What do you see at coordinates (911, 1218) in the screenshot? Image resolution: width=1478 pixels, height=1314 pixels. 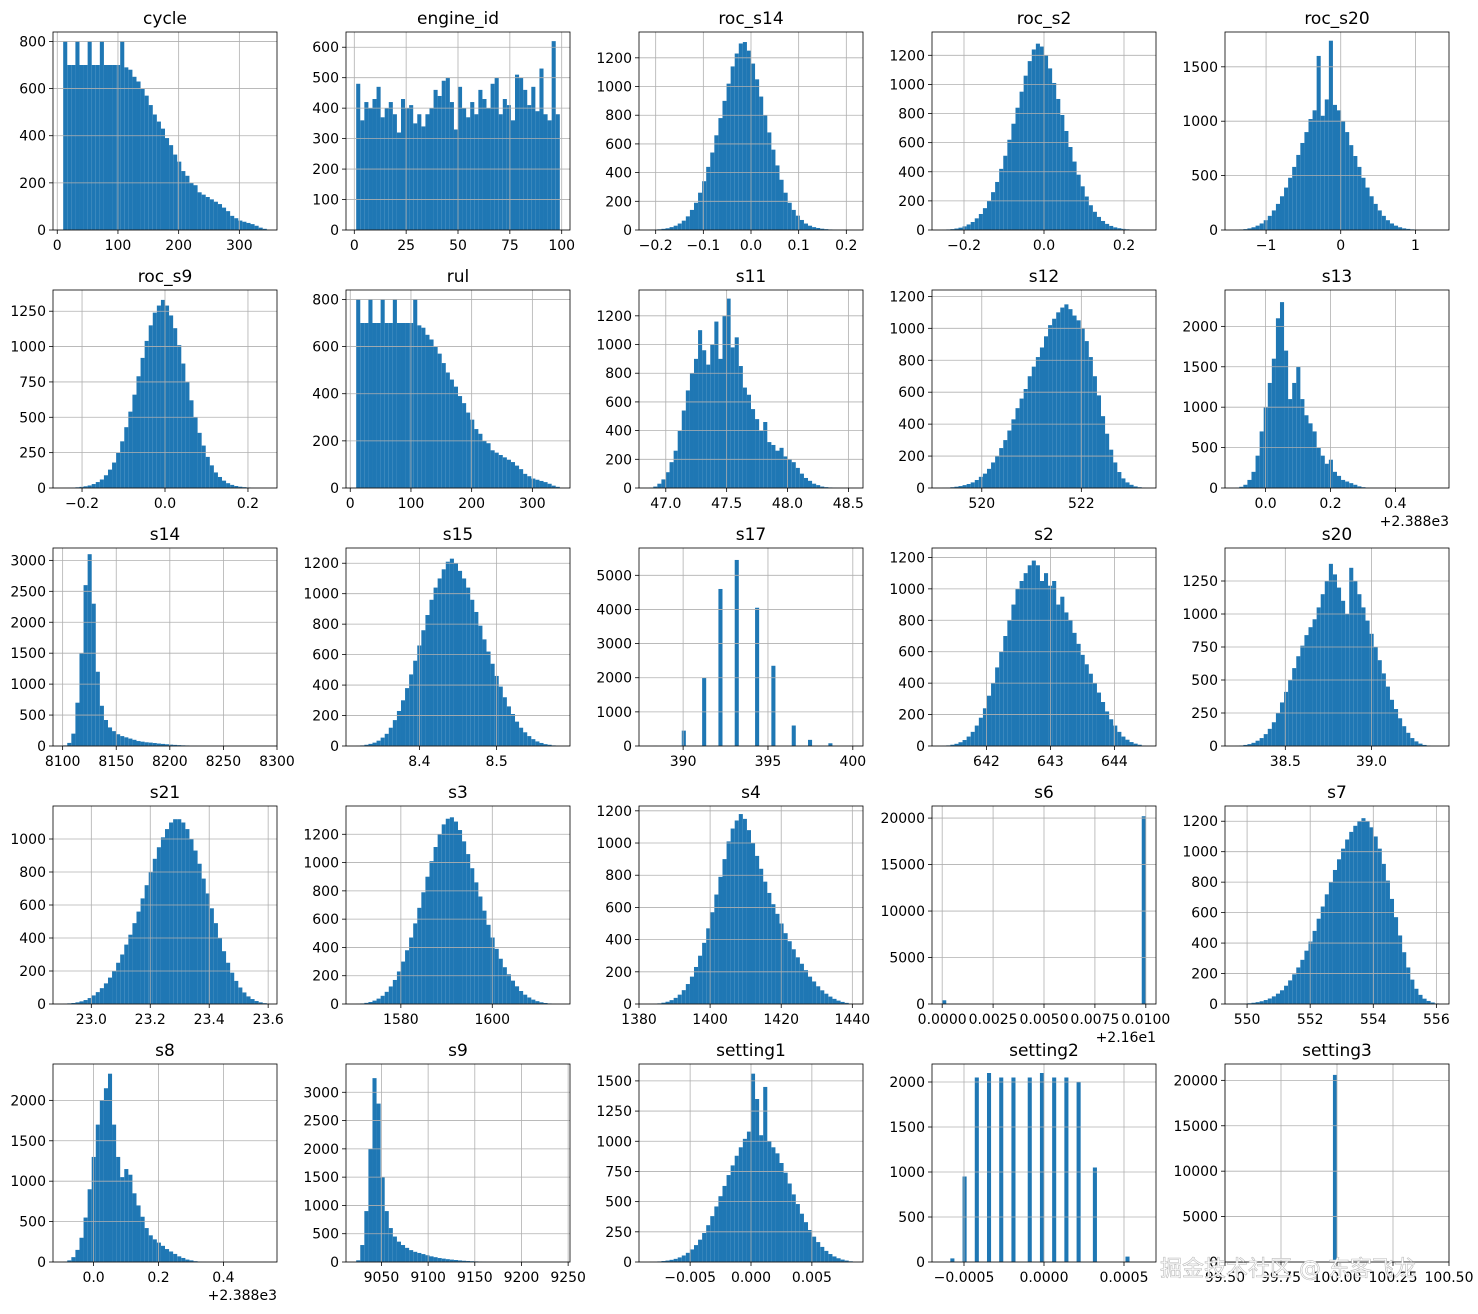 I see `y-tick-label: 500` at bounding box center [911, 1218].